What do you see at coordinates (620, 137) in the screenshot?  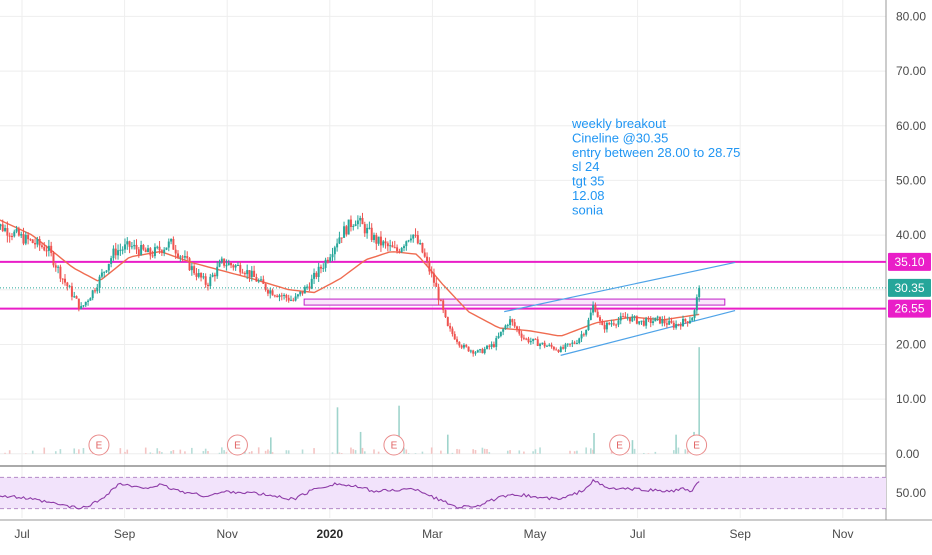 I see `annotation-line: Cineline @30.35` at bounding box center [620, 137].